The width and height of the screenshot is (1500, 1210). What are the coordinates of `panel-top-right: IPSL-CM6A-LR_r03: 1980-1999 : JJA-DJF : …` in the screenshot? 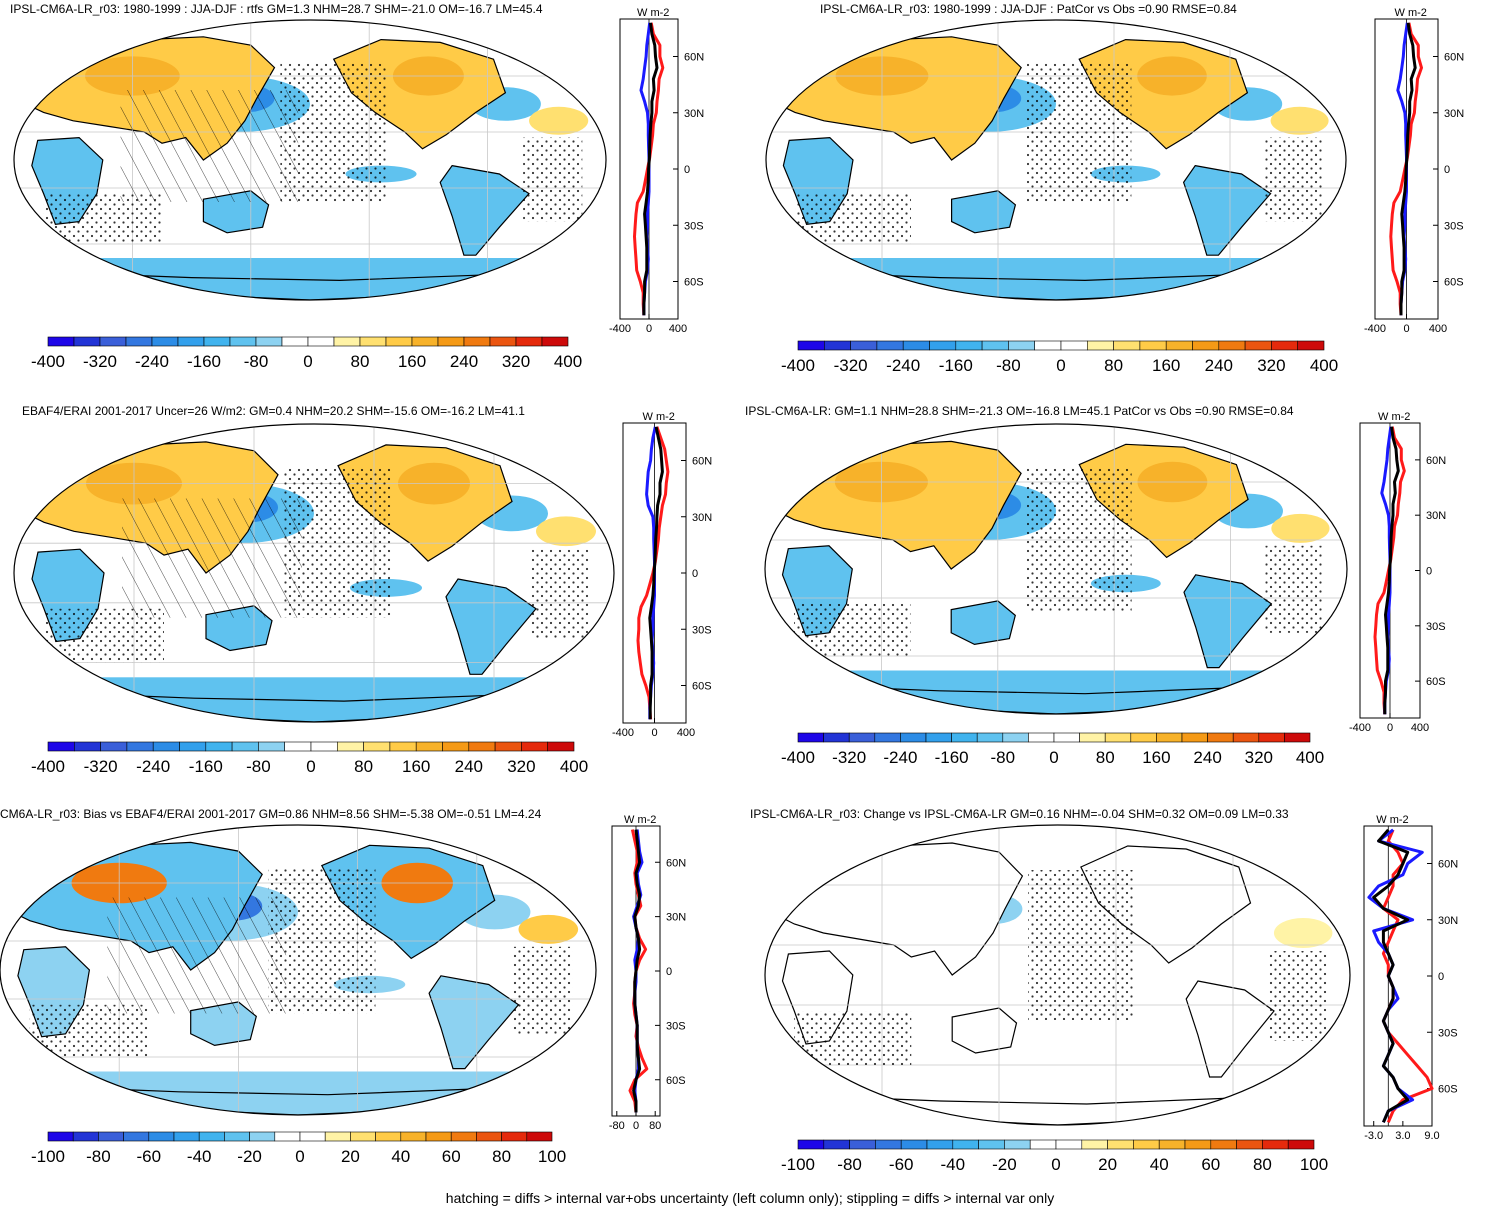 It's located at (1114, 188).